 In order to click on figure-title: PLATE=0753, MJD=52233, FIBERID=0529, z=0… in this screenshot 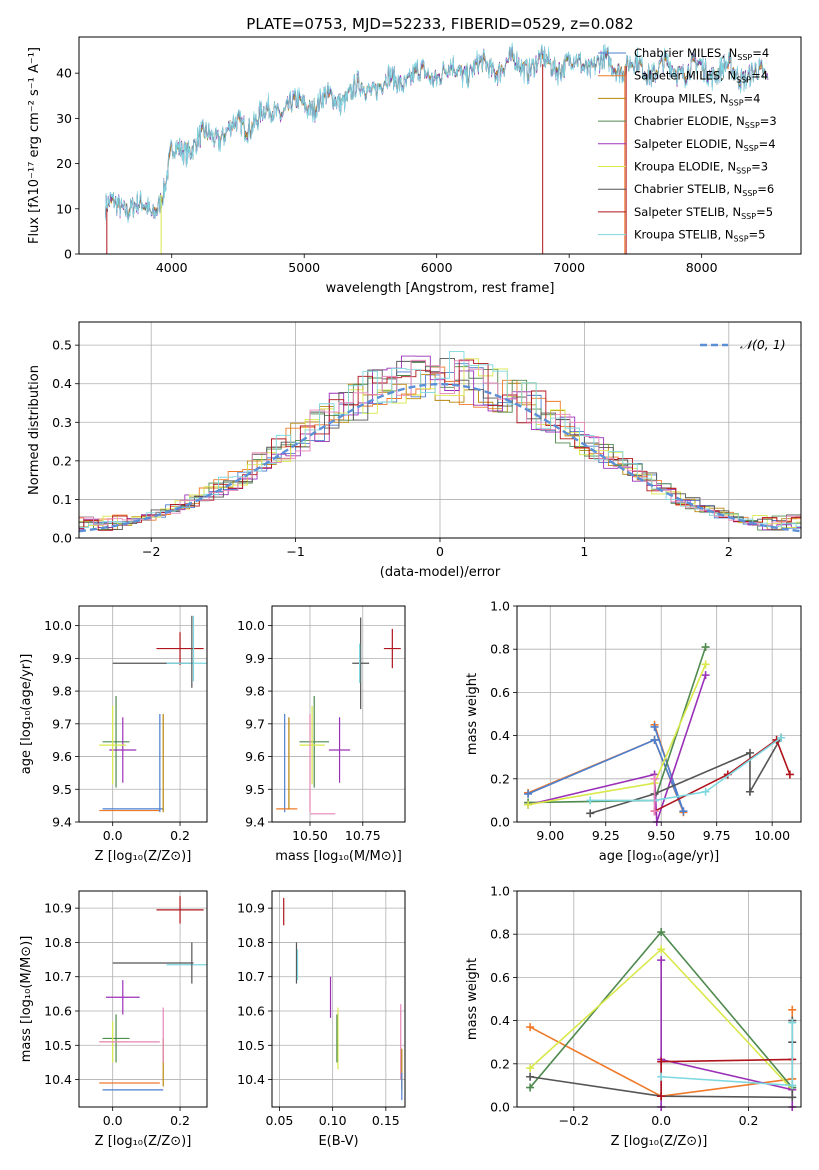, I will do `click(439, 24)`.